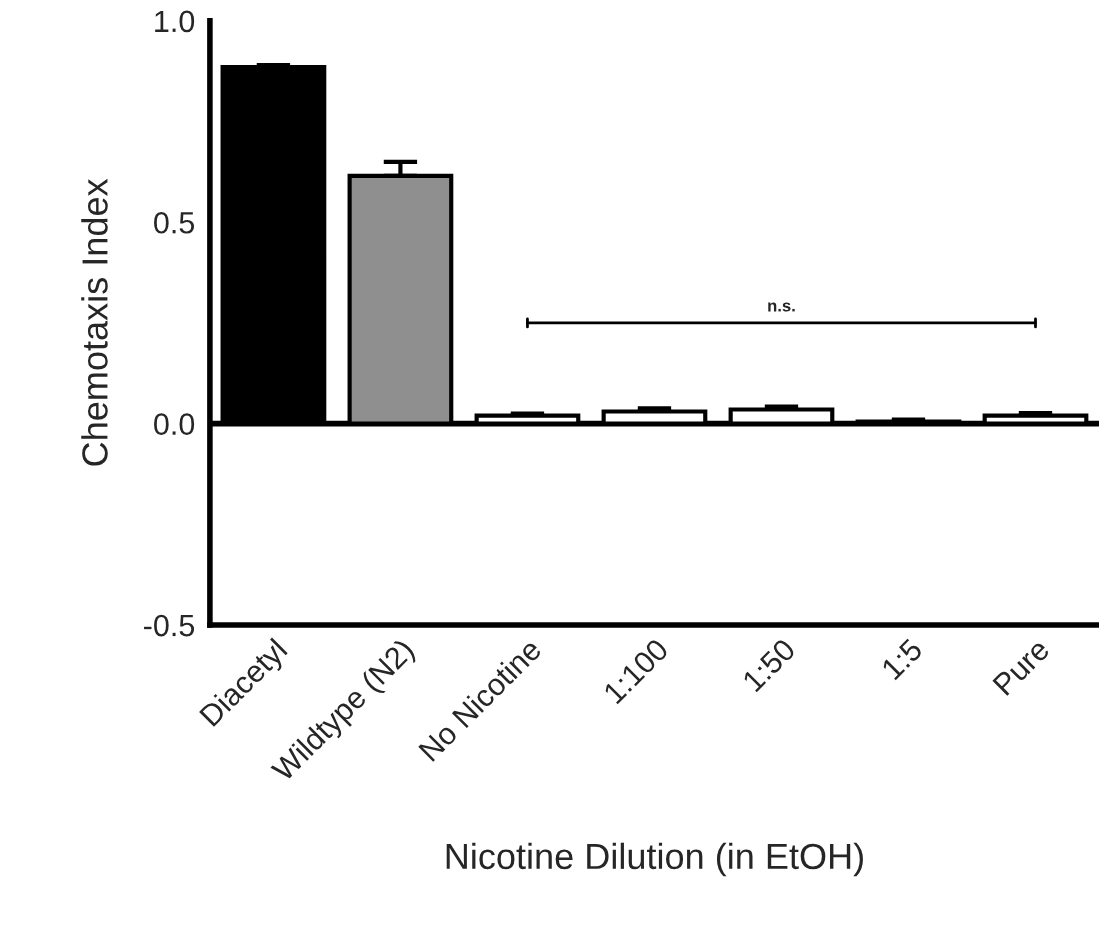 This screenshot has height=947, width=1099. Describe the element at coordinates (175, 21) in the screenshot. I see `y-tick-label: 1.0` at that location.